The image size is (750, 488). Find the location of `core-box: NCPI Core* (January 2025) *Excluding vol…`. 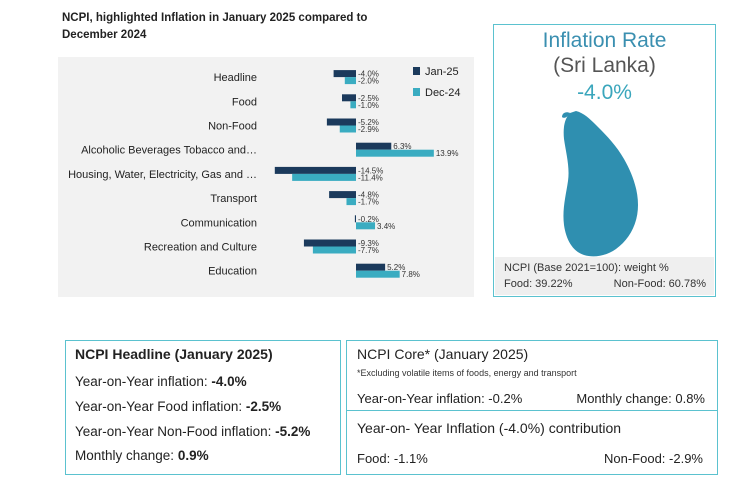

core-box: NCPI Core* (January 2025) *Excluding vol… is located at coordinates (532, 376).